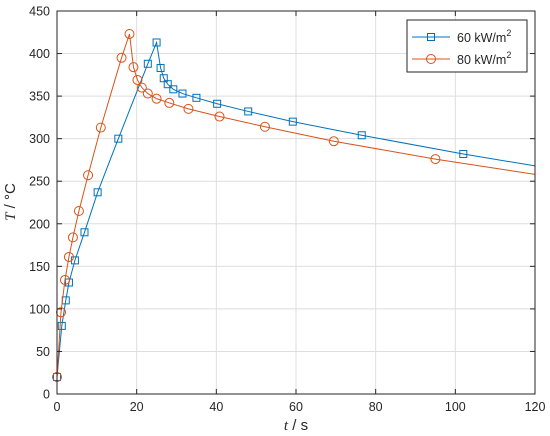 This screenshot has width=550, height=436. I want to click on legend-label-80: 80 kW/m2, so click(484, 58).